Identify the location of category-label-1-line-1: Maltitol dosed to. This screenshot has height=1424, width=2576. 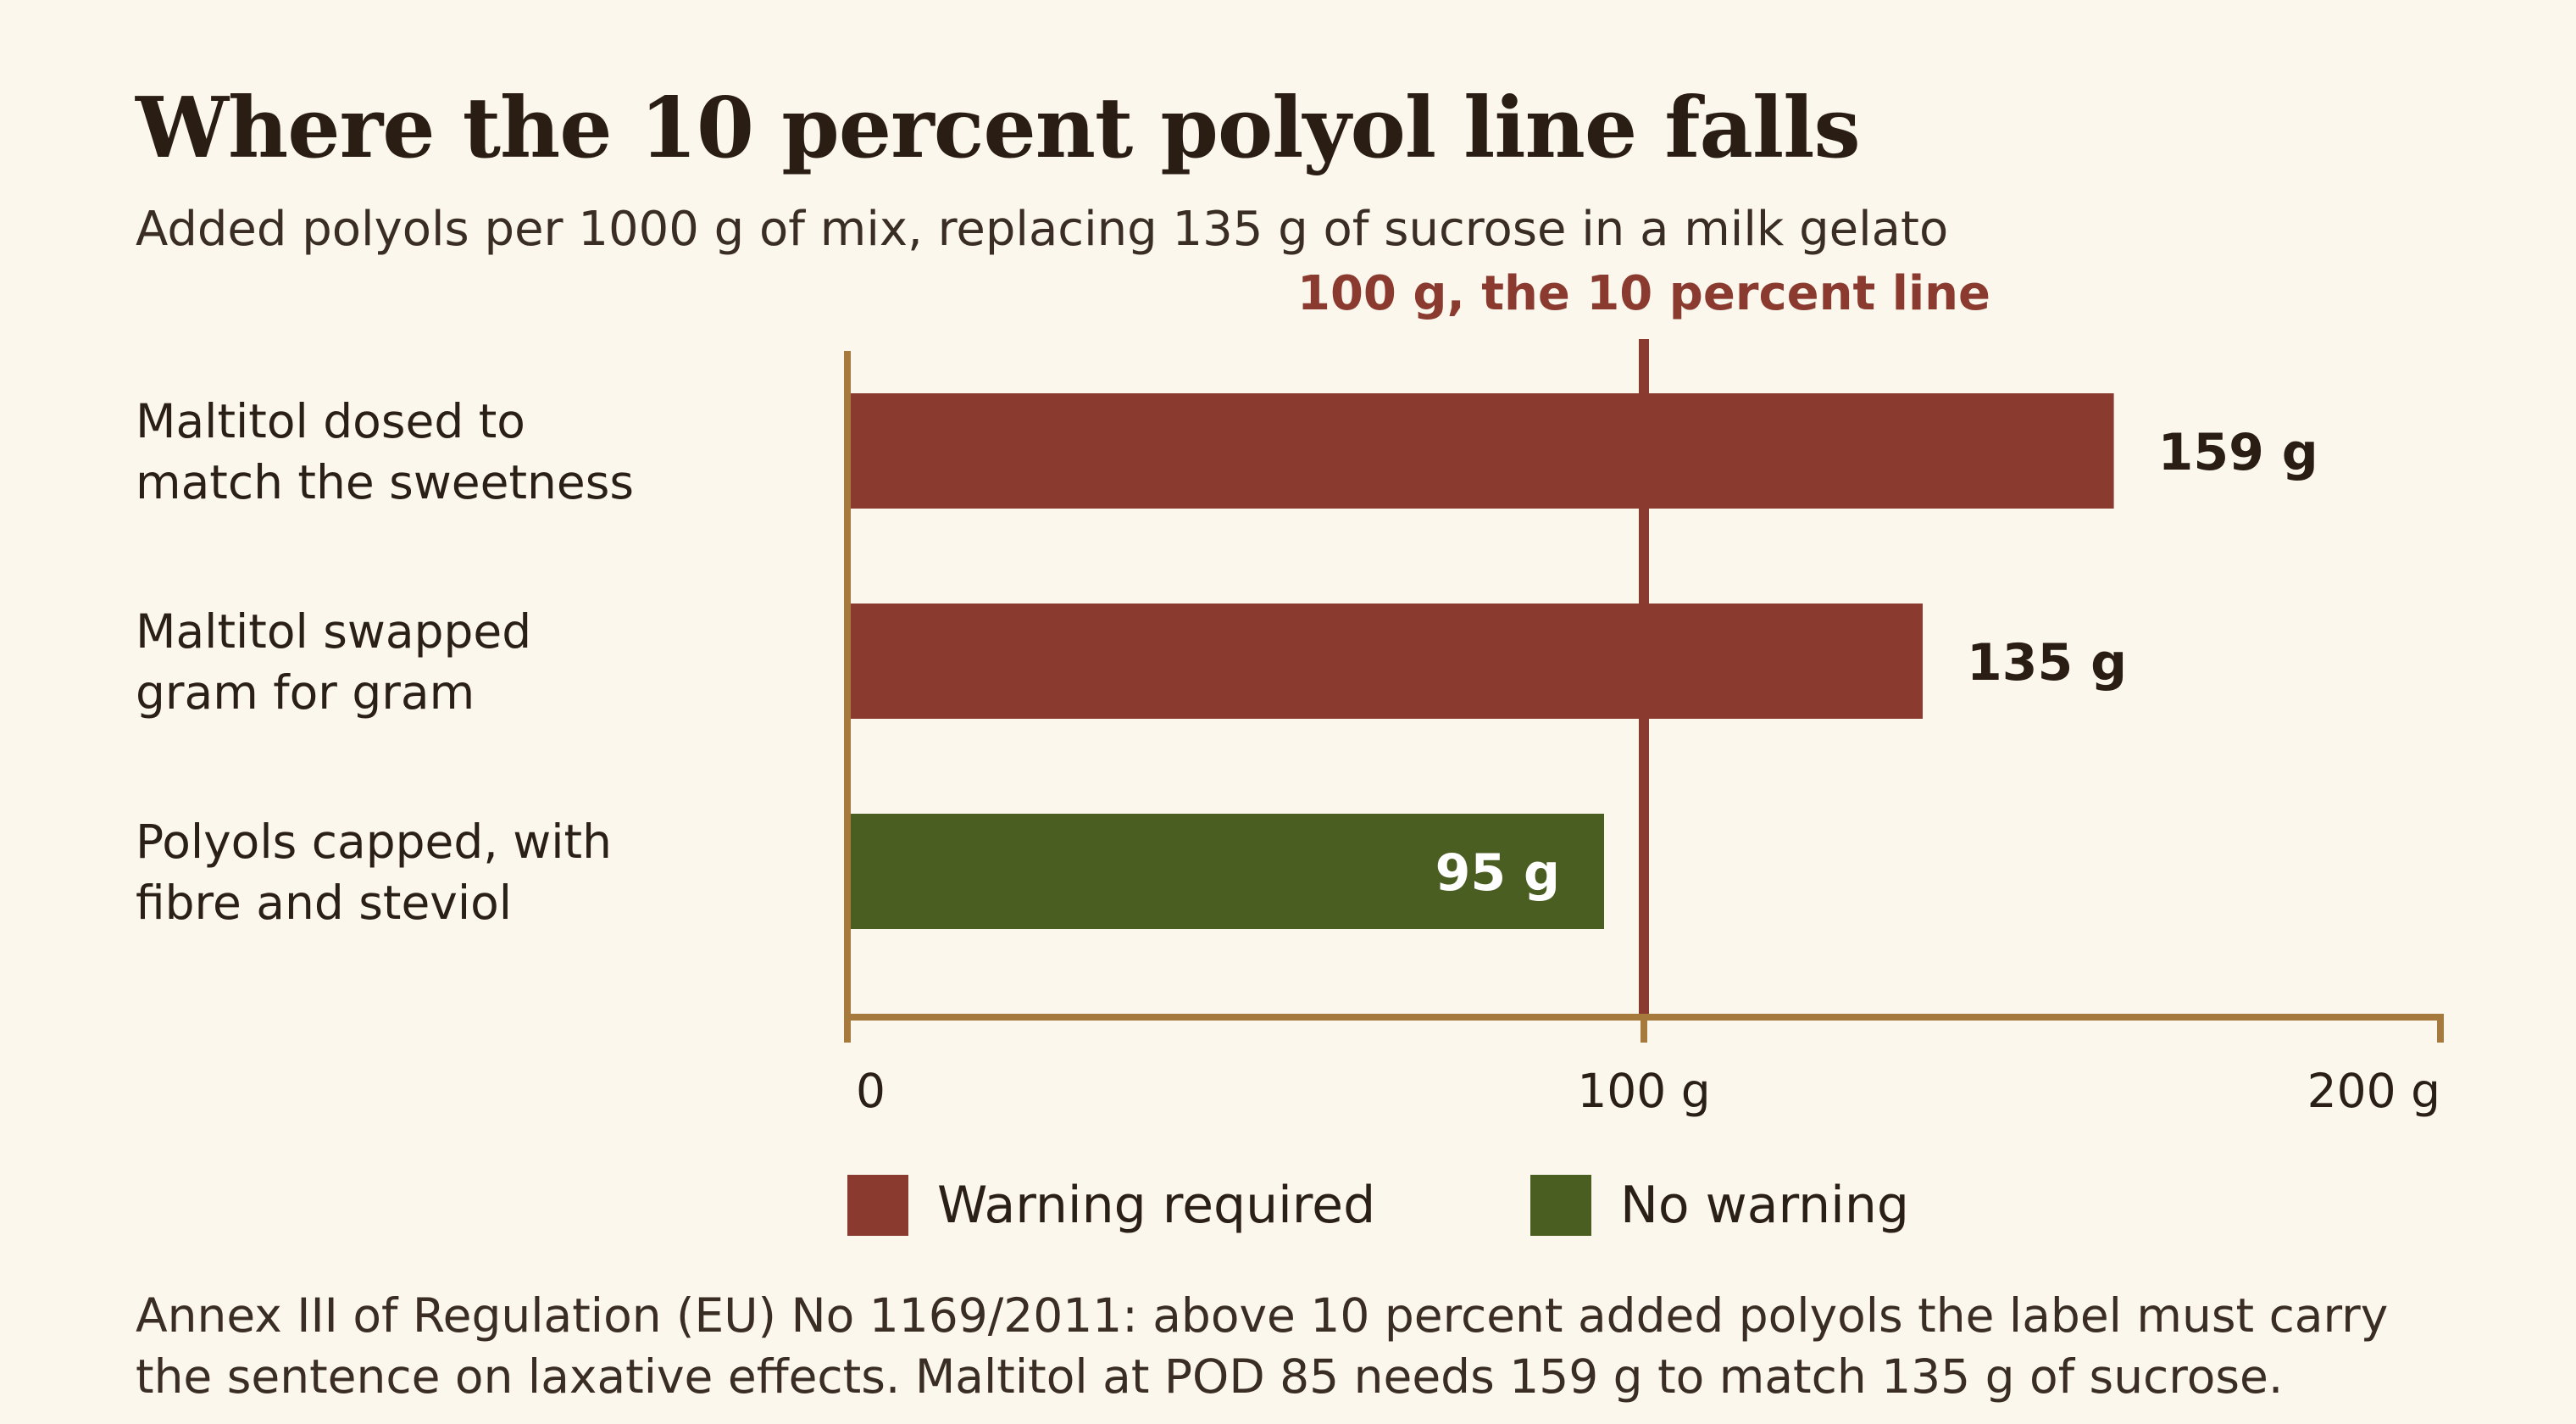
(330, 421).